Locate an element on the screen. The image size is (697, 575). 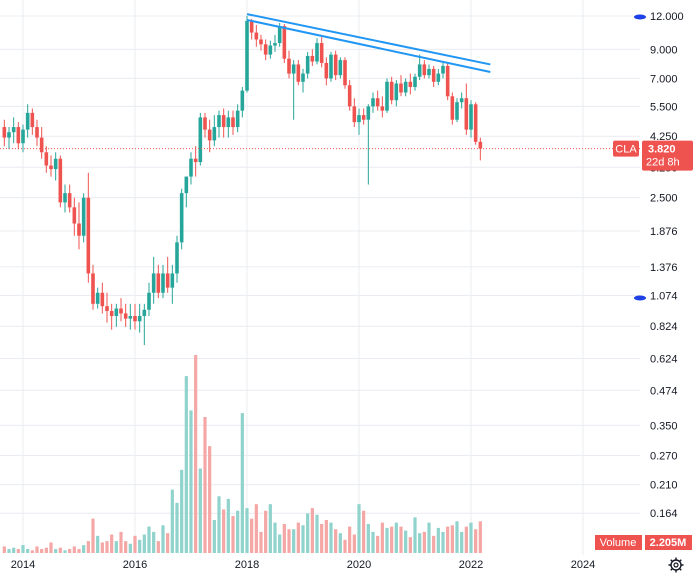
x-tick-label: 2014 is located at coordinates (23, 565).